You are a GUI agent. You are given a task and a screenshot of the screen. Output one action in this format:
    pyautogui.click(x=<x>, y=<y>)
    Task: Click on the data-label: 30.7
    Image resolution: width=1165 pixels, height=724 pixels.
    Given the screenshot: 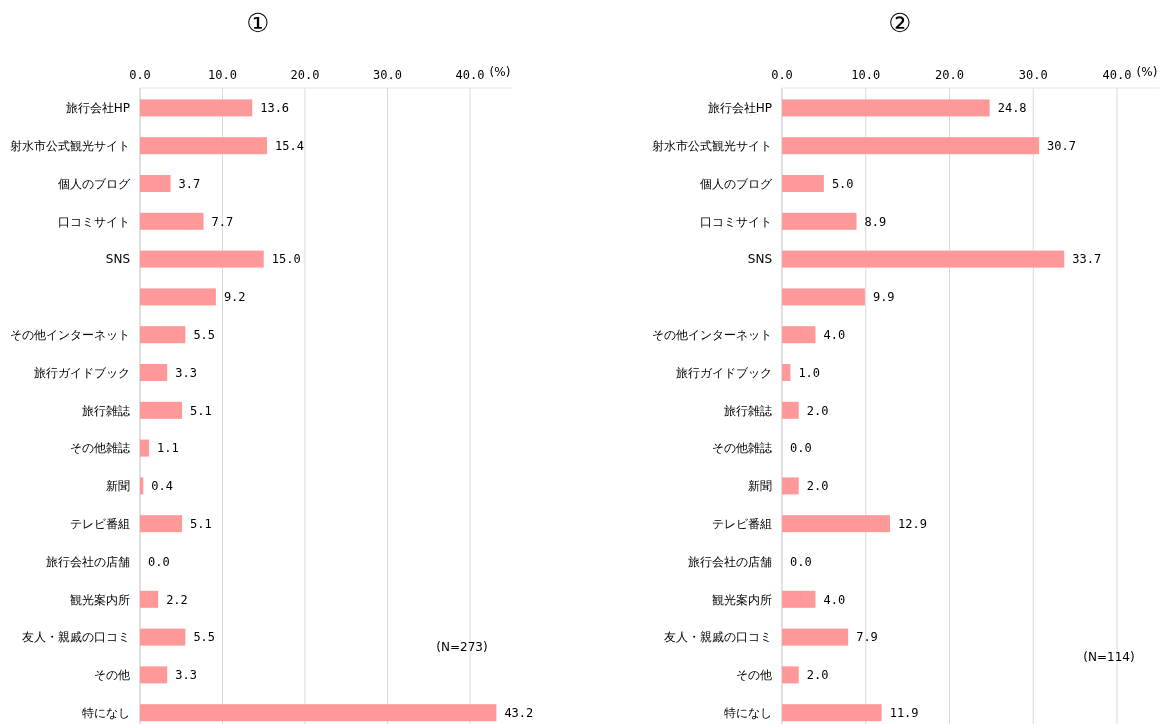 What is the action you would take?
    pyautogui.click(x=1062, y=145)
    